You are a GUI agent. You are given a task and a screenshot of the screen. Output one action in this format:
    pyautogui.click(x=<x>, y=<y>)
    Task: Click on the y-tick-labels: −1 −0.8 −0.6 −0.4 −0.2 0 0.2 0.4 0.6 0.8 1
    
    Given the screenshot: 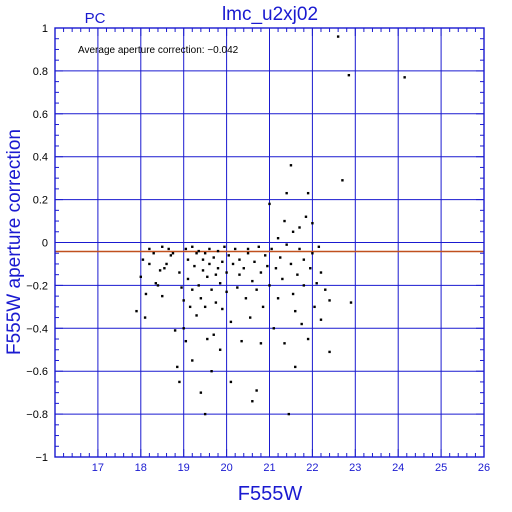 What is the action you would take?
    pyautogui.click(x=37, y=243)
    